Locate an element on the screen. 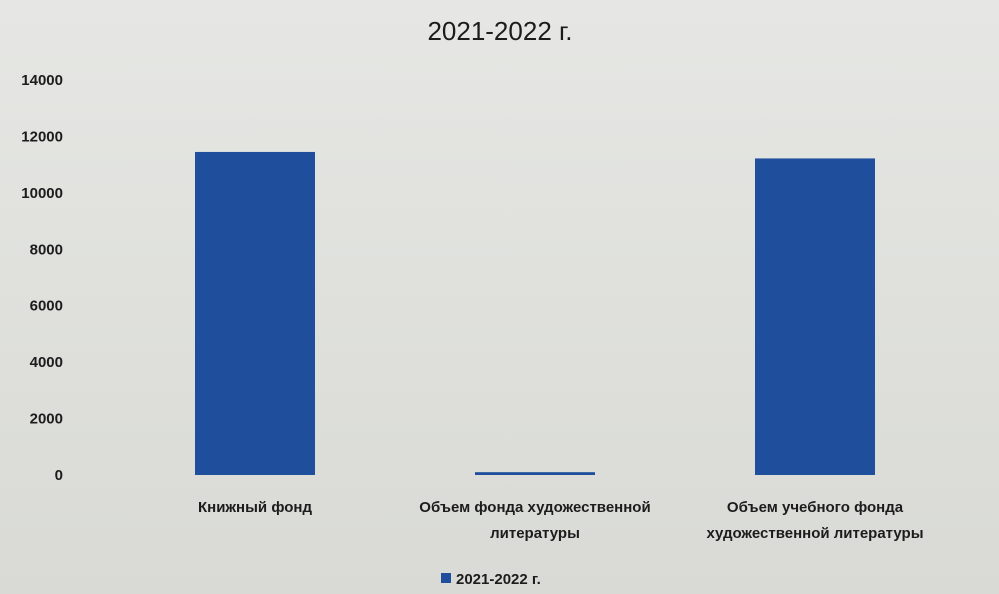 The height and width of the screenshot is (594, 999). y-tick-label: 10000 is located at coordinates (42, 193).